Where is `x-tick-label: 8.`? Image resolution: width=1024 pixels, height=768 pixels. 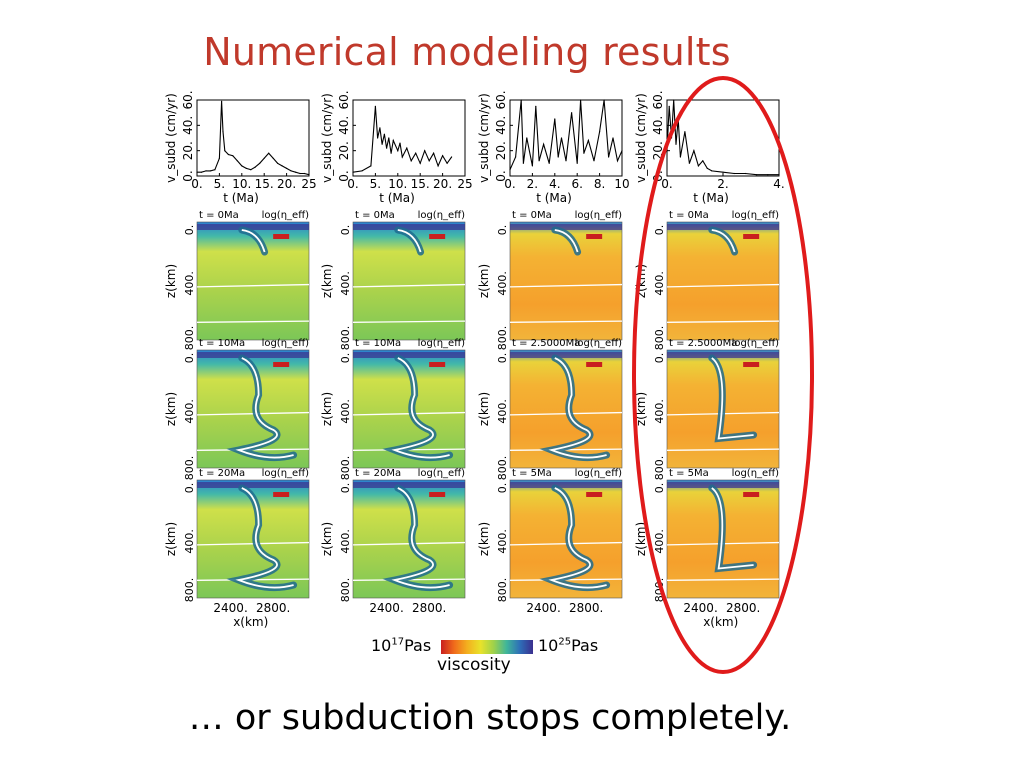 x-tick-label: 8. is located at coordinates (599, 184).